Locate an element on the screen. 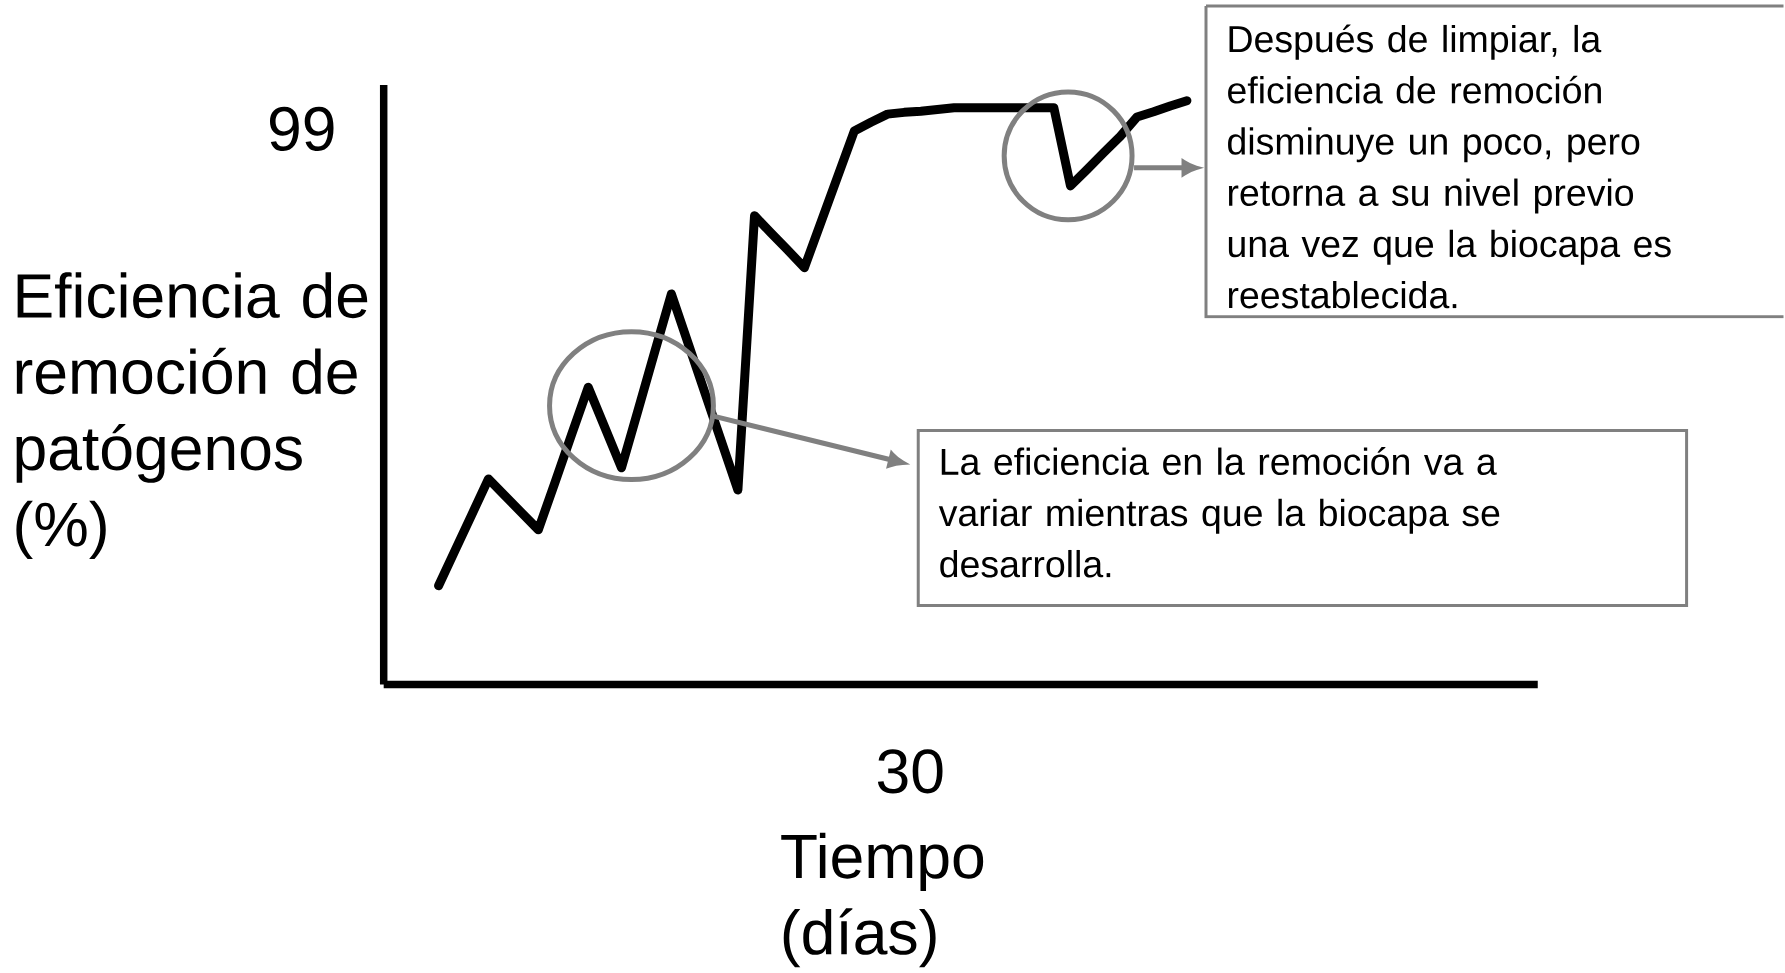 This screenshot has width=1785, height=973. text: Después de limpiar, la eficiencia de remoción disminuye un poco, pero retorna a su nivel previo una vez que la biocapa es reestablecida. is located at coordinates (1449, 166).